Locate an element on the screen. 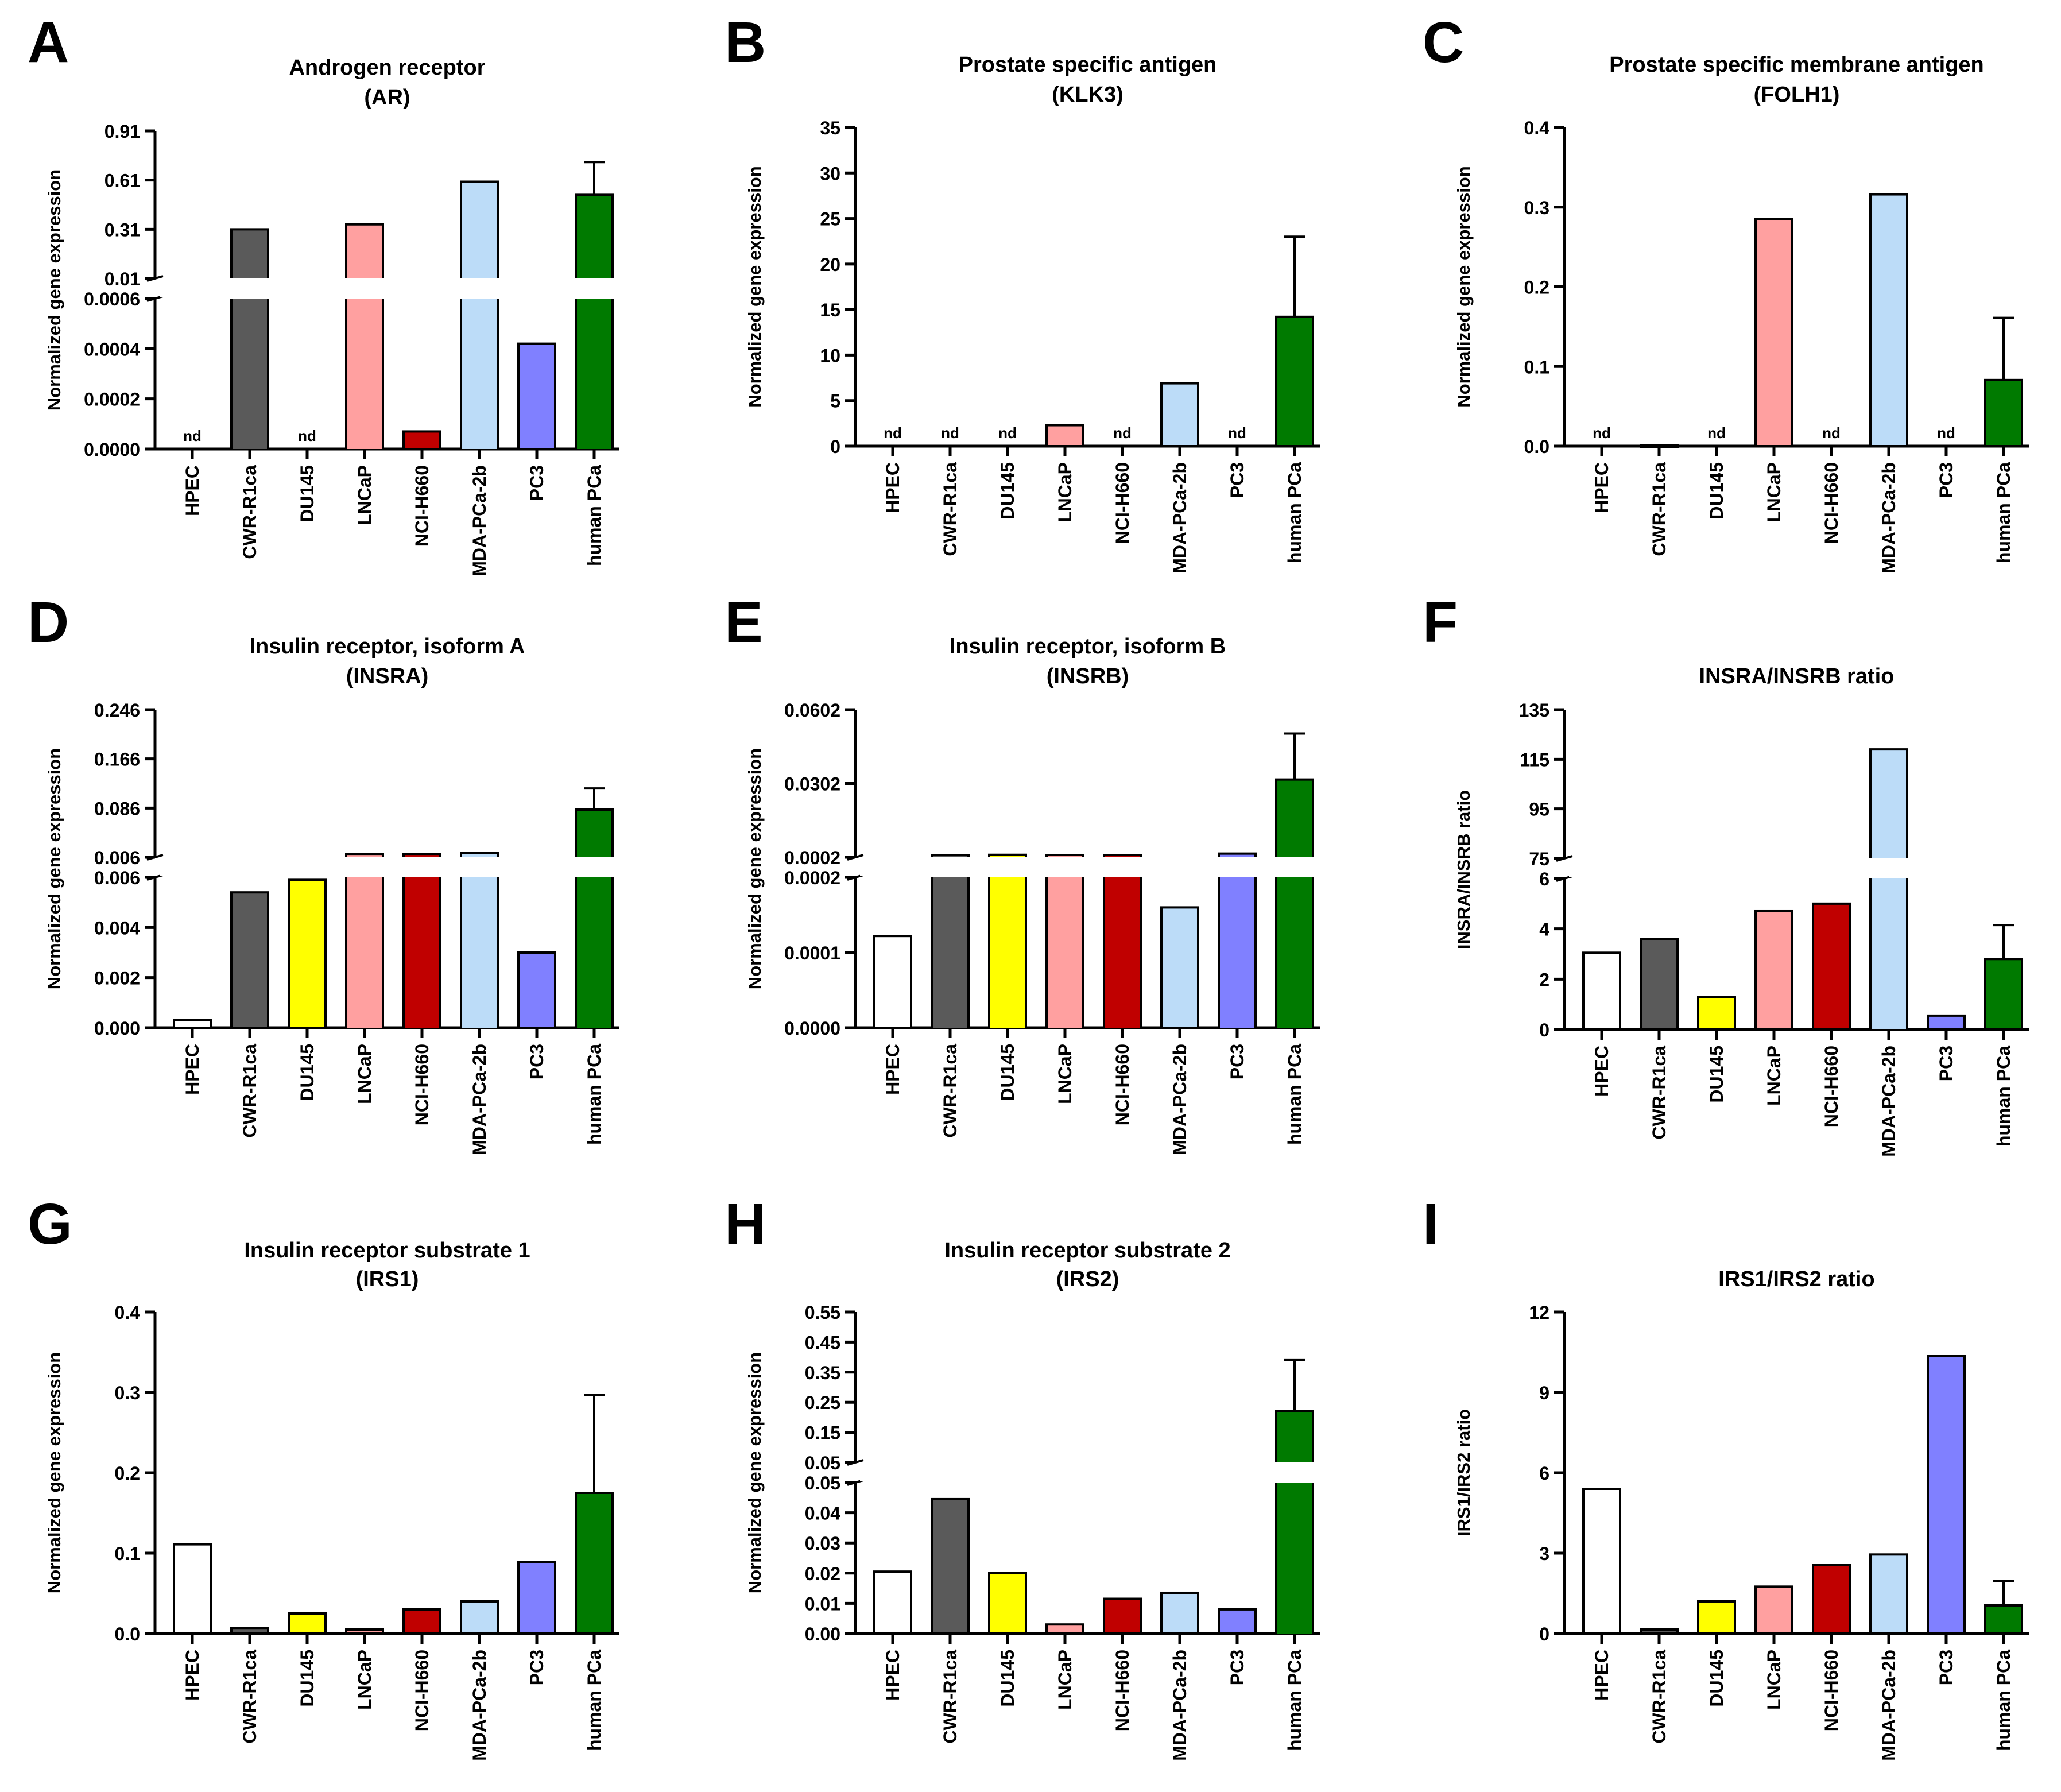  y-tick-label: 3 is located at coordinates (1544, 1553).